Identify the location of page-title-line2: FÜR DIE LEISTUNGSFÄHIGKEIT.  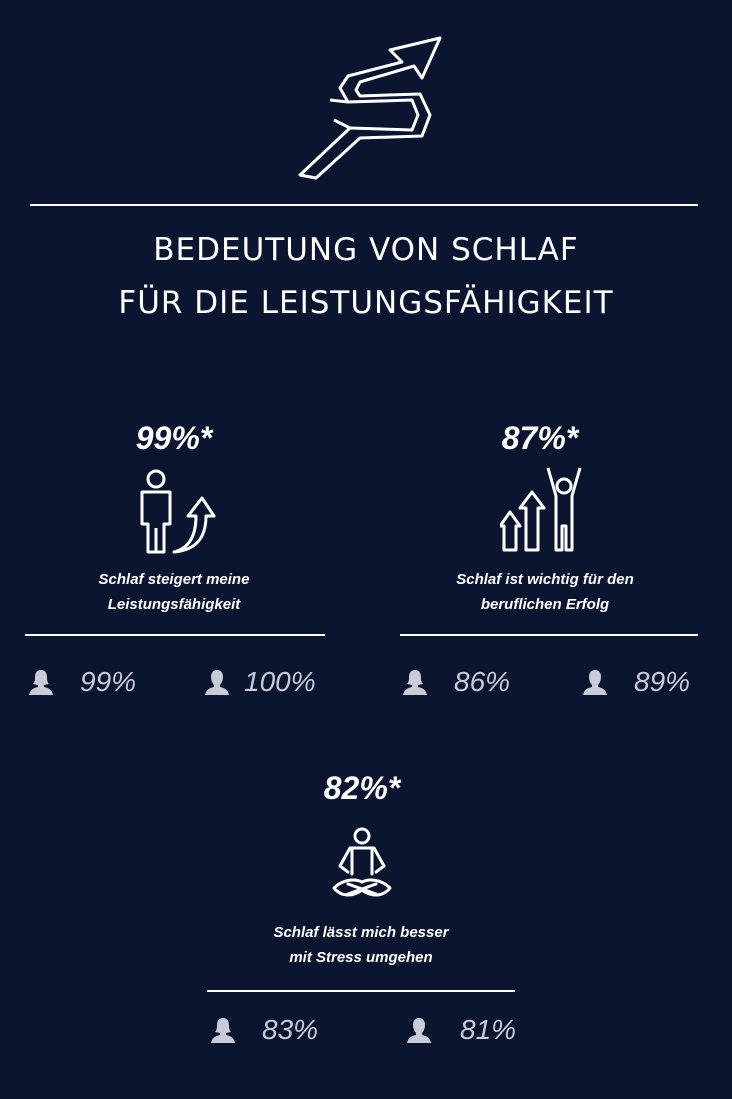
(366, 303).